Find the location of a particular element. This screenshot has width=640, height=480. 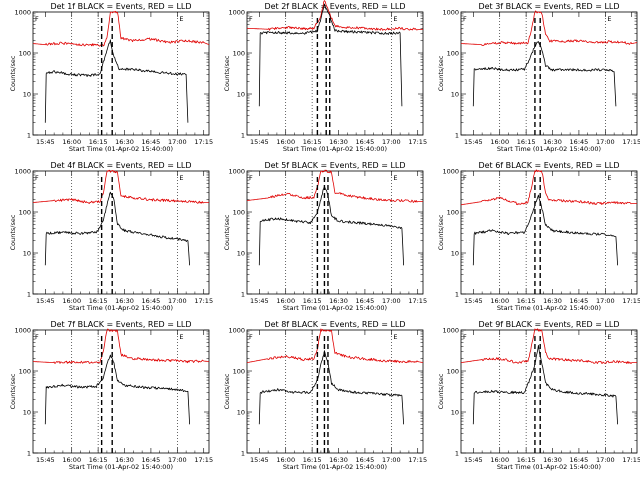

chart-title: Det 2f BLACK = Events, RED = LLD is located at coordinates (334, 6).